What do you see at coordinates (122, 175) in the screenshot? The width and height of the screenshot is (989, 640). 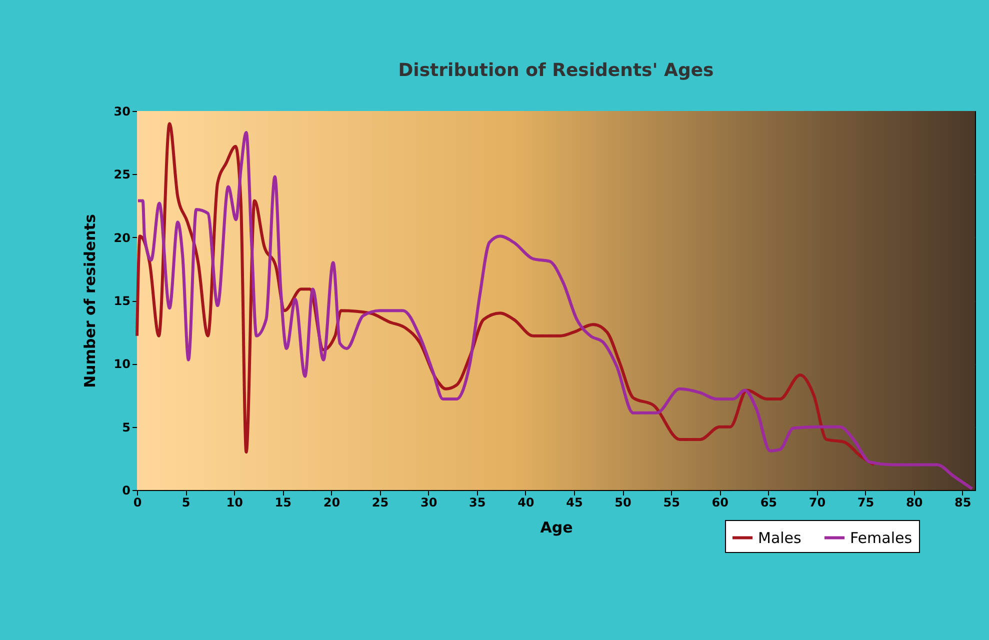 I see `y-tick-label: 25` at bounding box center [122, 175].